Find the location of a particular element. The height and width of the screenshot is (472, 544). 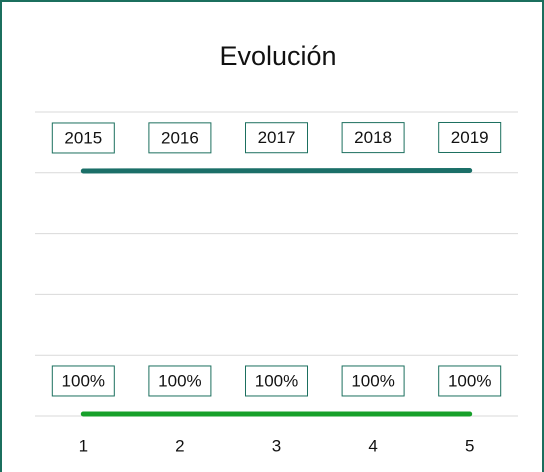

x-tick-label: 1 is located at coordinates (83, 445).